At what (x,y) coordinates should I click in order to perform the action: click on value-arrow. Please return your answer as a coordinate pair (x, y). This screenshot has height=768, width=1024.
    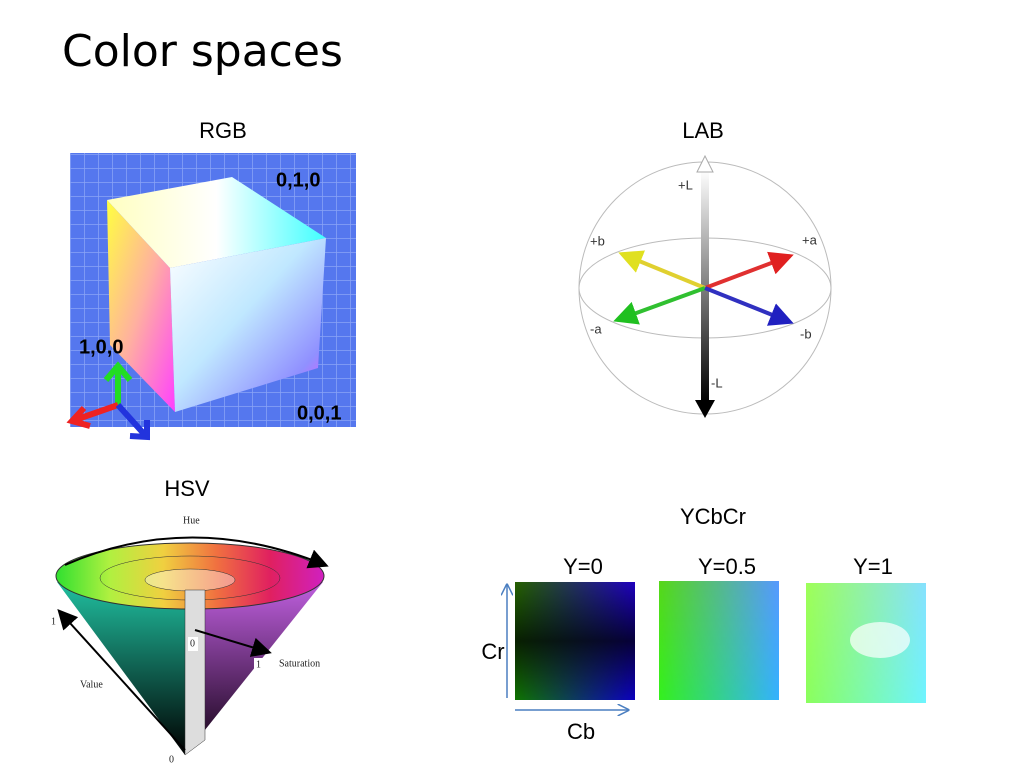
    Looking at the image, I should click on (121, 680).